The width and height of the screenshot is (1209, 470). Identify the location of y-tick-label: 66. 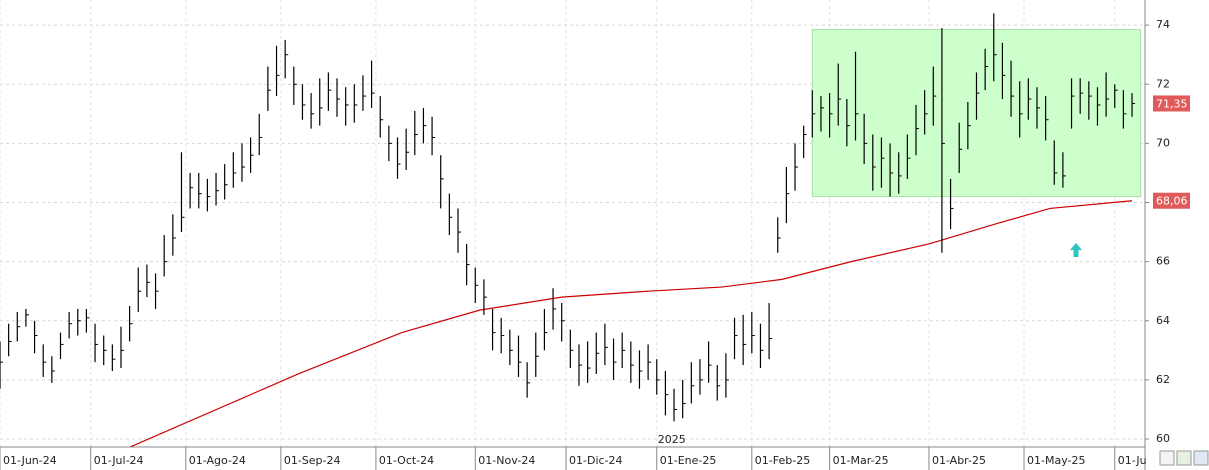
(1163, 261).